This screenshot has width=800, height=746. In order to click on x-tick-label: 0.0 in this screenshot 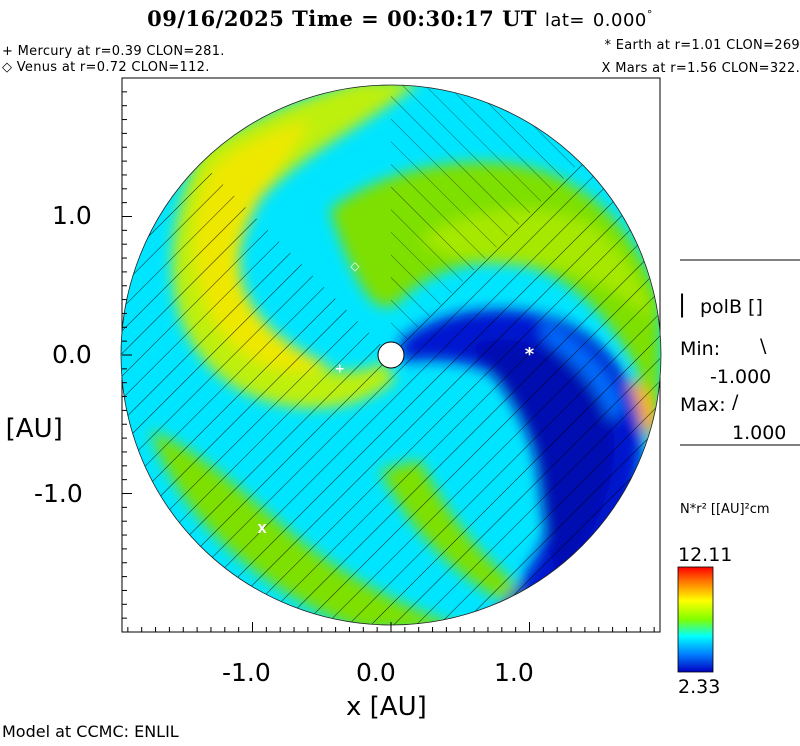, I will do `click(376, 672)`.